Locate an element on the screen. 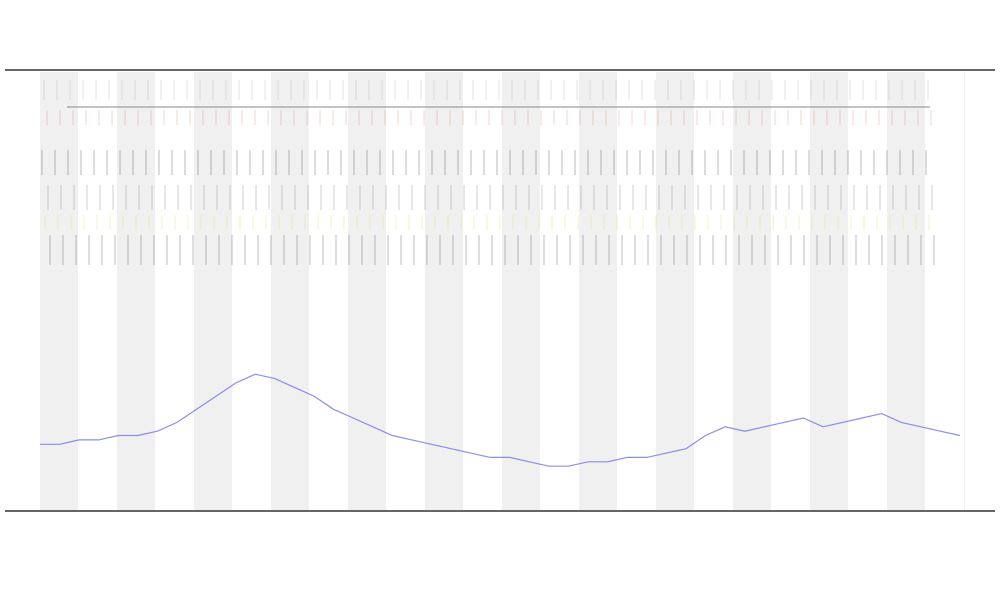  plot-area is located at coordinates (500, 420).